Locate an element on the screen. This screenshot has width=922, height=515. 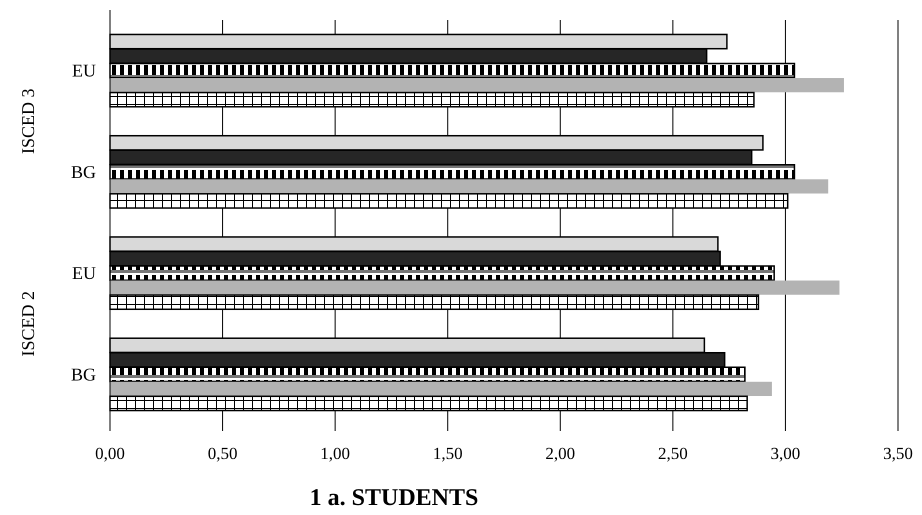
x-tick-label: 0,50 is located at coordinates (223, 453).